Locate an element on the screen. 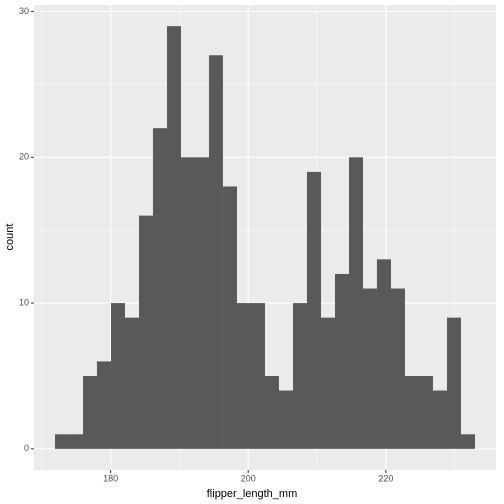 This screenshot has width=504, height=504. y-axis-title: count is located at coordinates (10, 237).